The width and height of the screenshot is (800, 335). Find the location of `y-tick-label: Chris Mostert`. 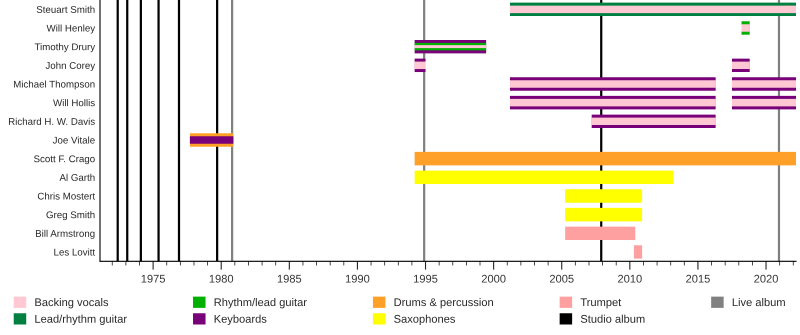

y-tick-label: Chris Mostert is located at coordinates (67, 196).